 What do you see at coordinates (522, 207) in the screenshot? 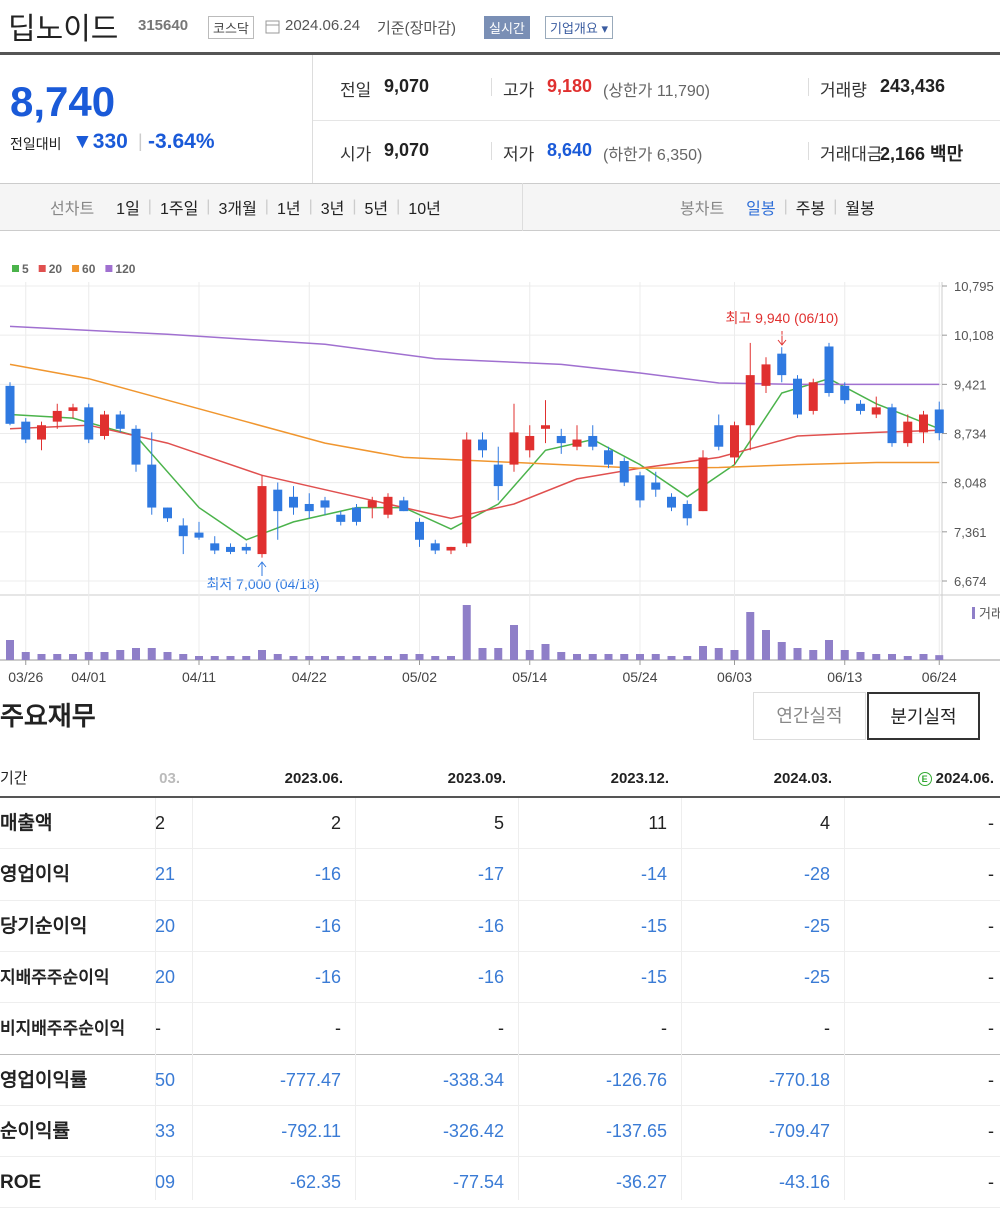
I see `divider` at bounding box center [522, 207].